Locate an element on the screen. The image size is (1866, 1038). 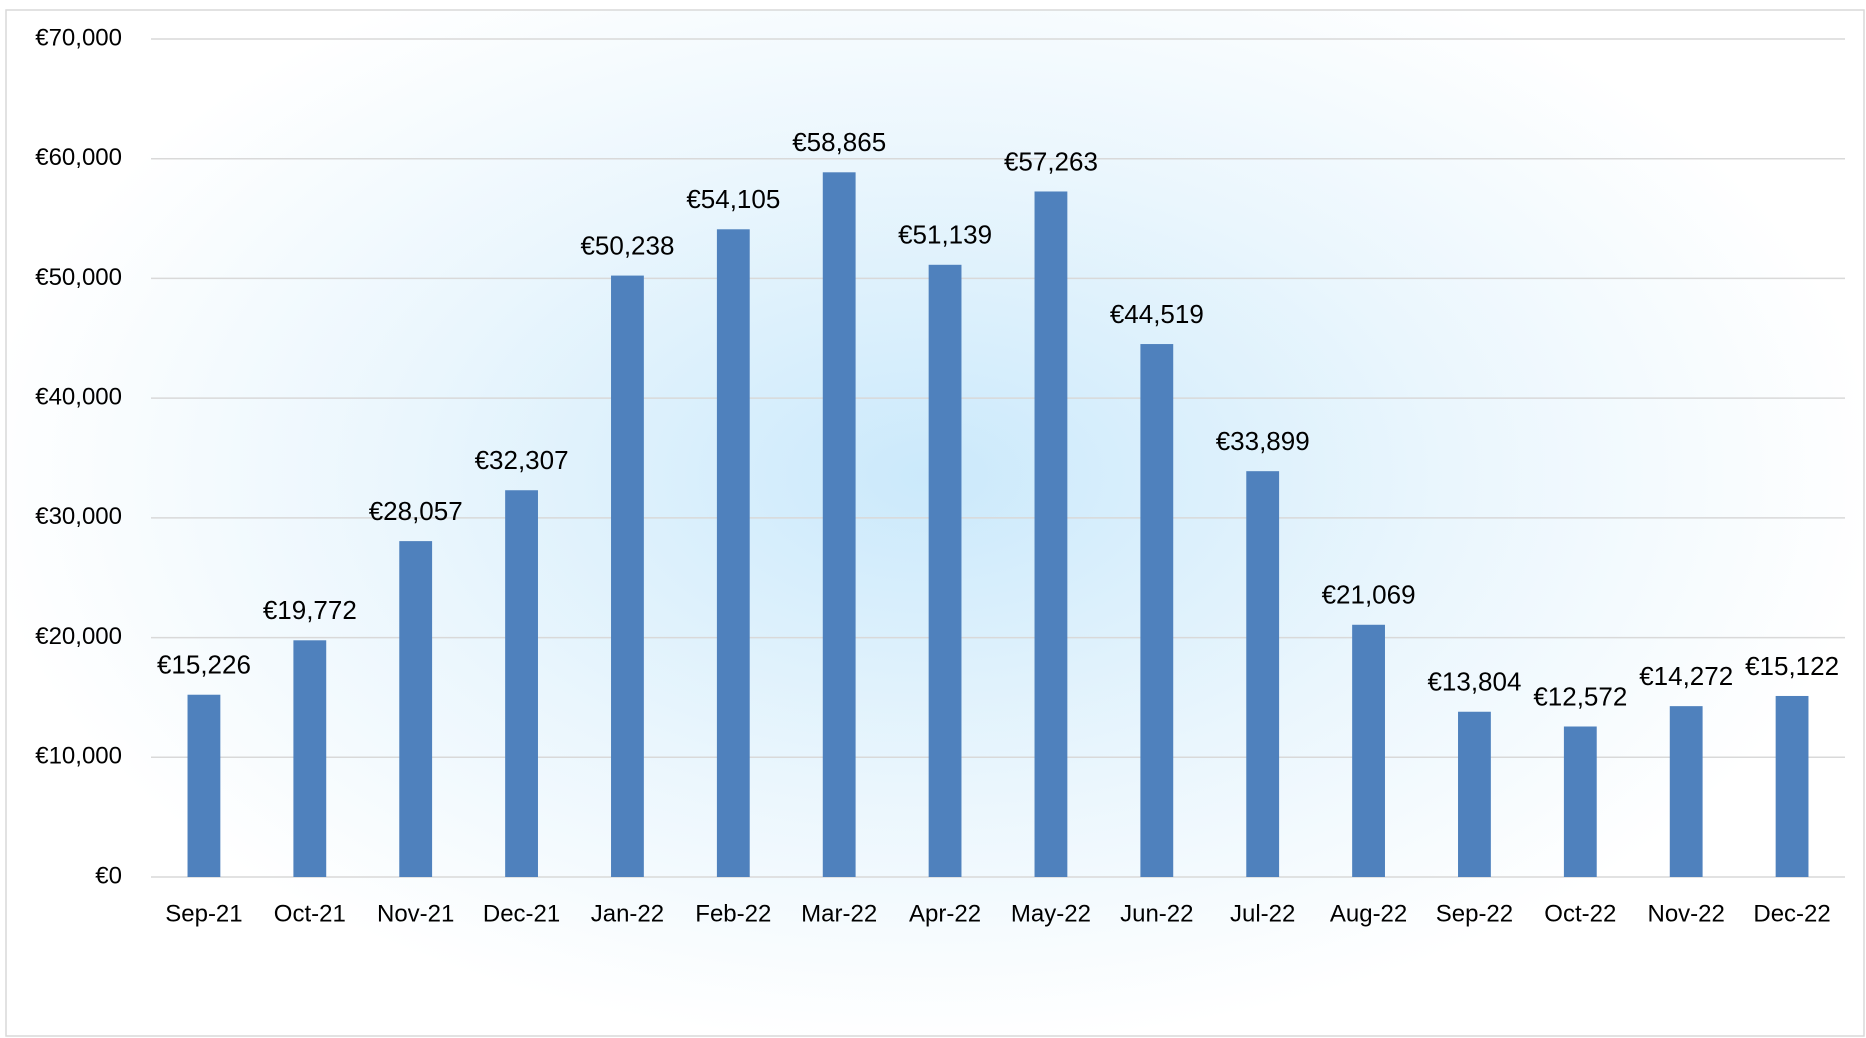
data-label: €50,238 is located at coordinates (627, 245).